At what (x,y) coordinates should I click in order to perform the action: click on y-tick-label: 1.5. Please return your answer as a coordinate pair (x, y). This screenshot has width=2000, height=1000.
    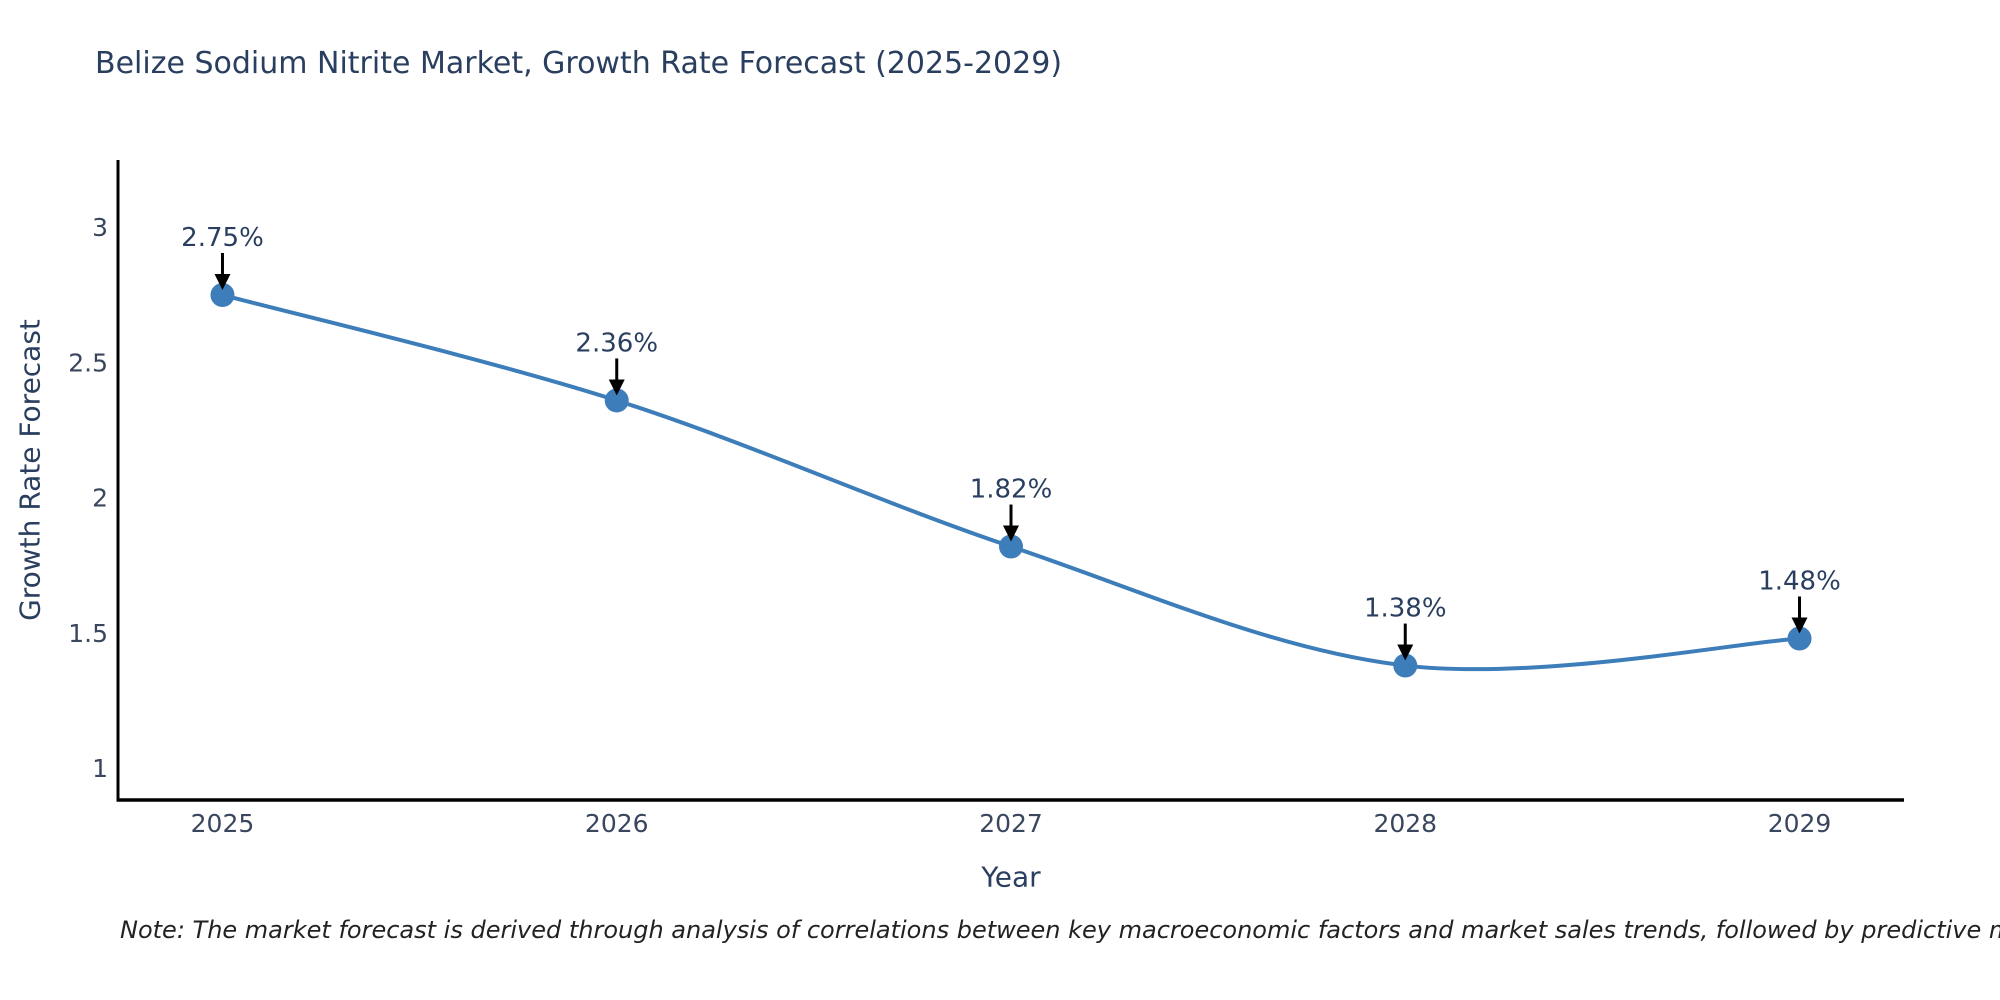
    Looking at the image, I should click on (88, 633).